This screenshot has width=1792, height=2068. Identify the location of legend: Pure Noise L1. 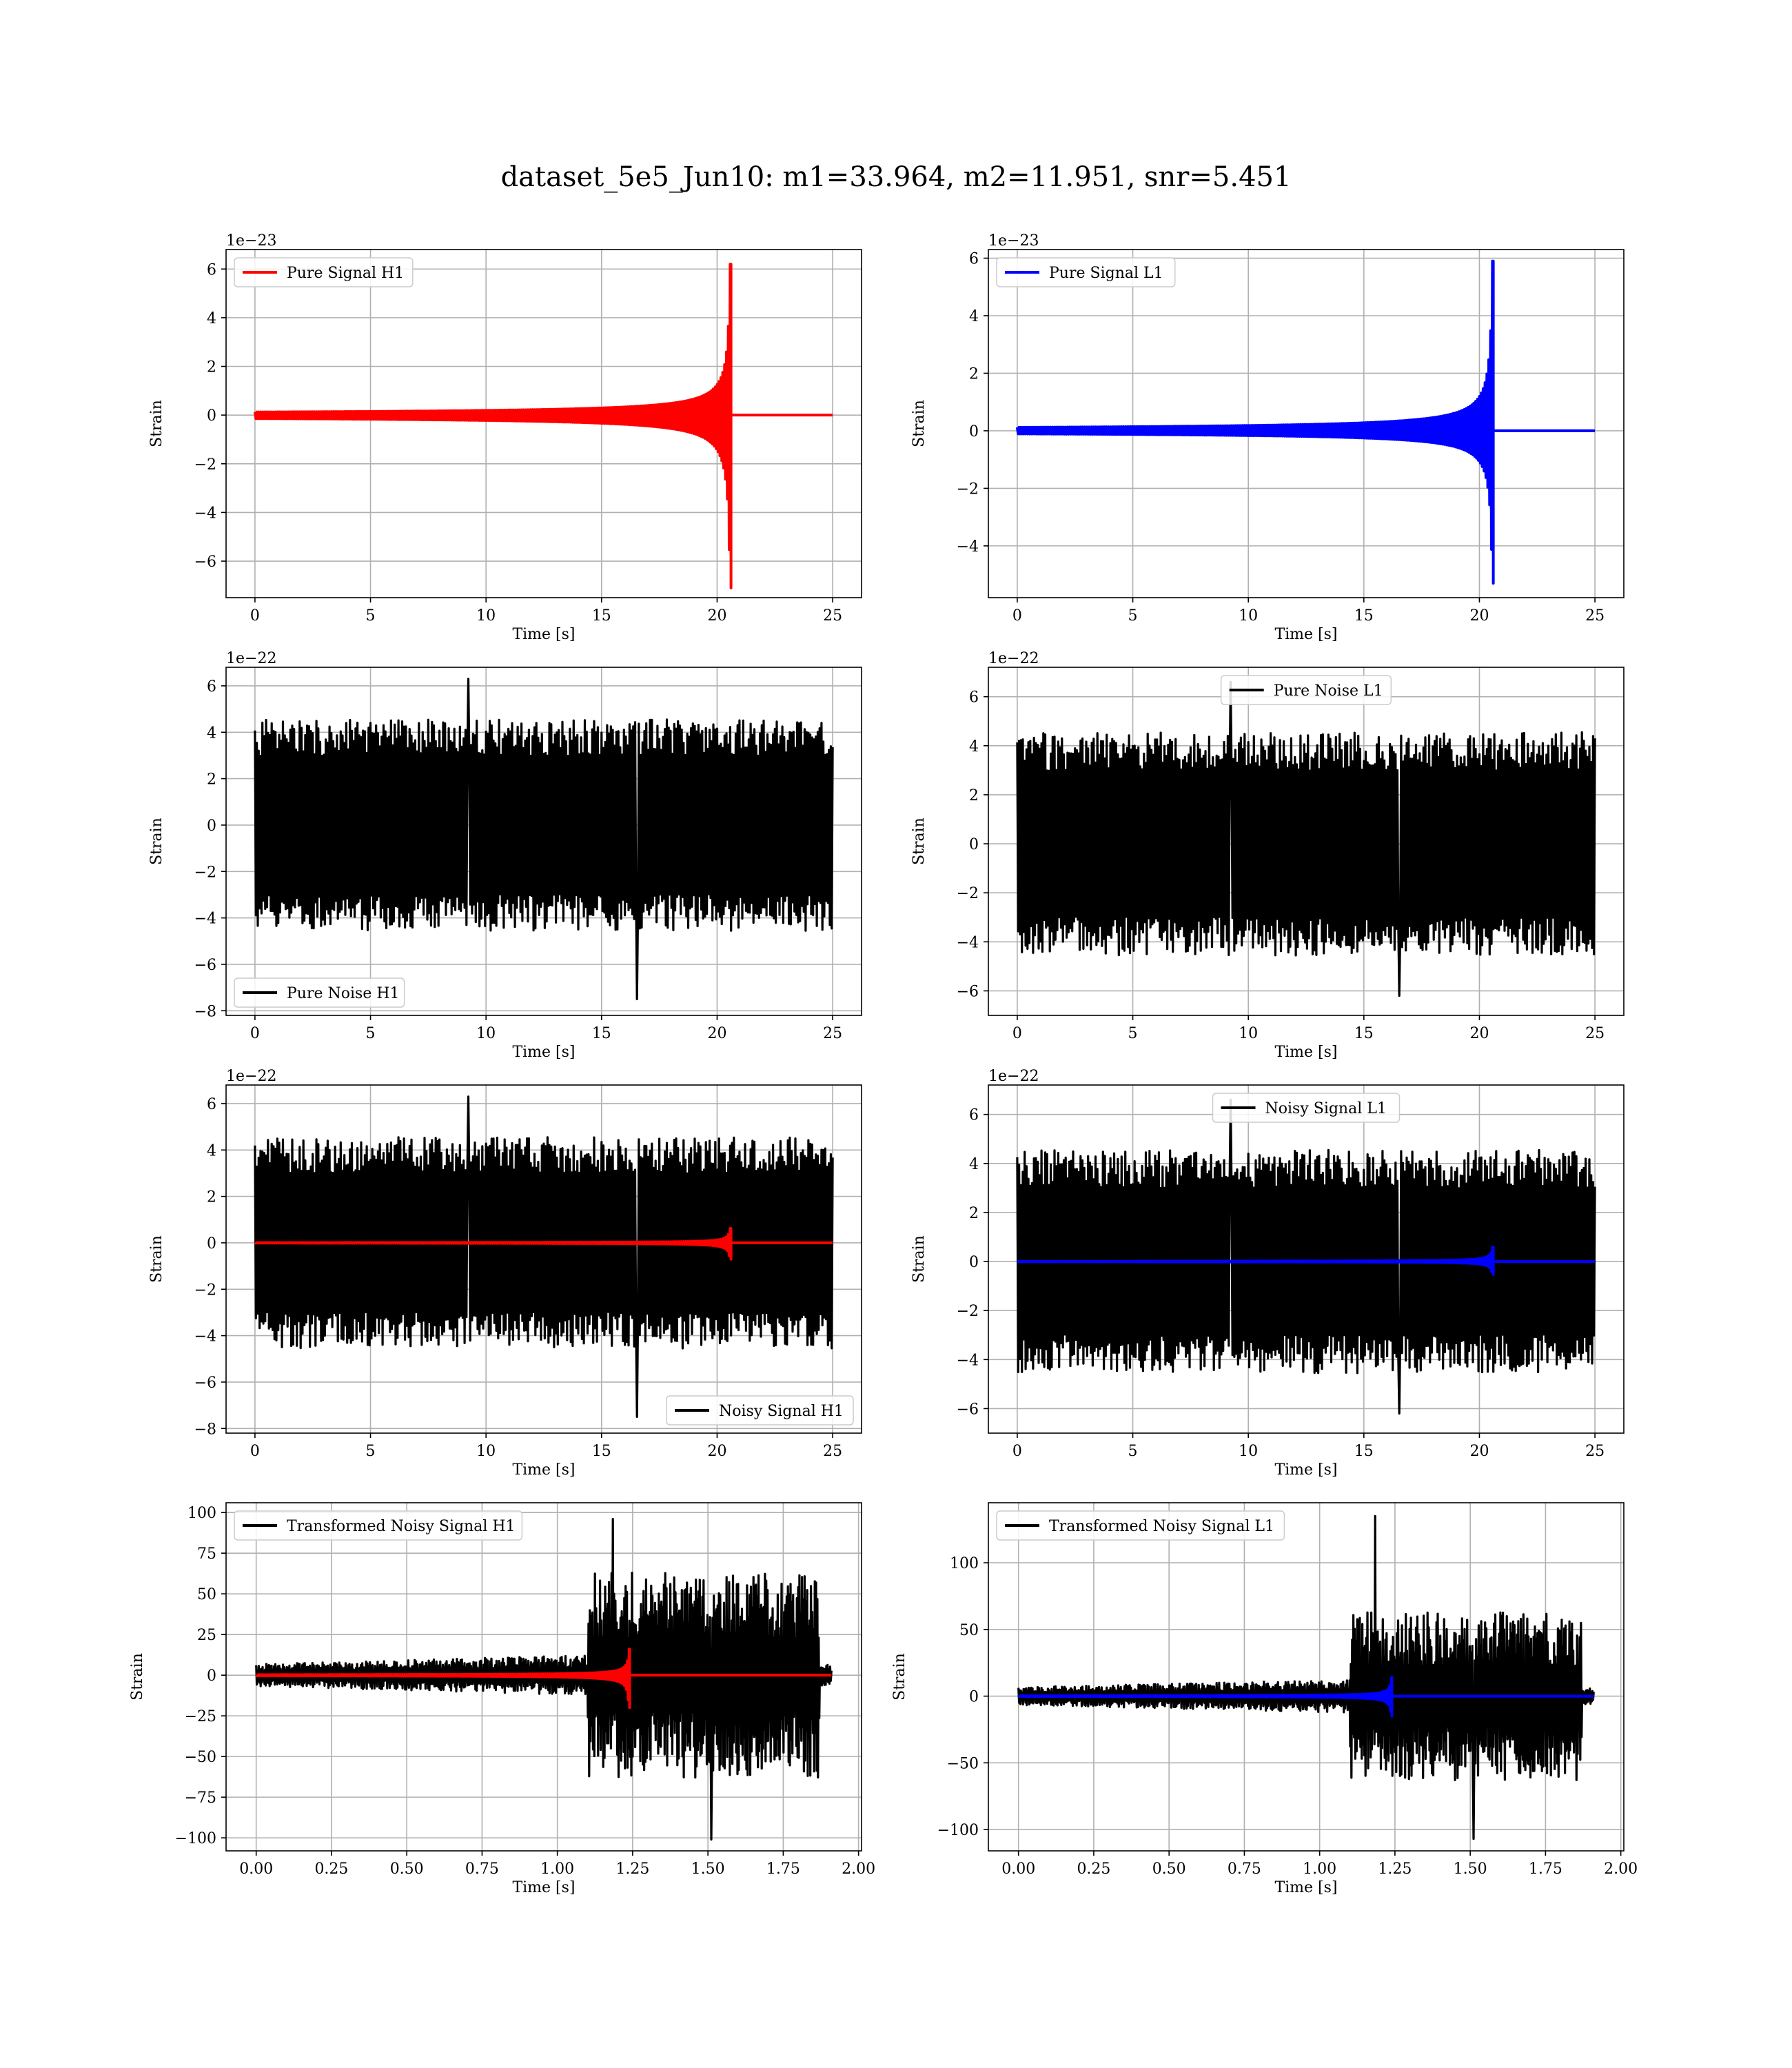
(1306, 690).